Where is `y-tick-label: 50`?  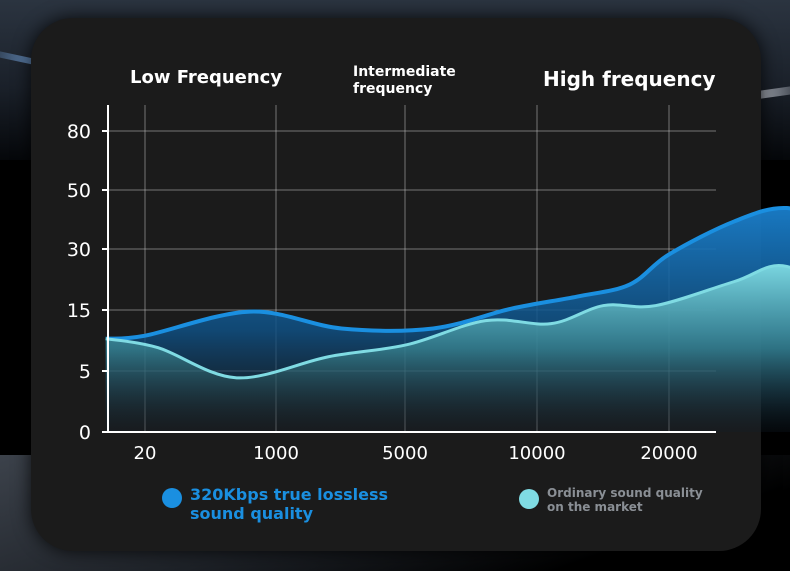 y-tick-label: 50 is located at coordinates (79, 191).